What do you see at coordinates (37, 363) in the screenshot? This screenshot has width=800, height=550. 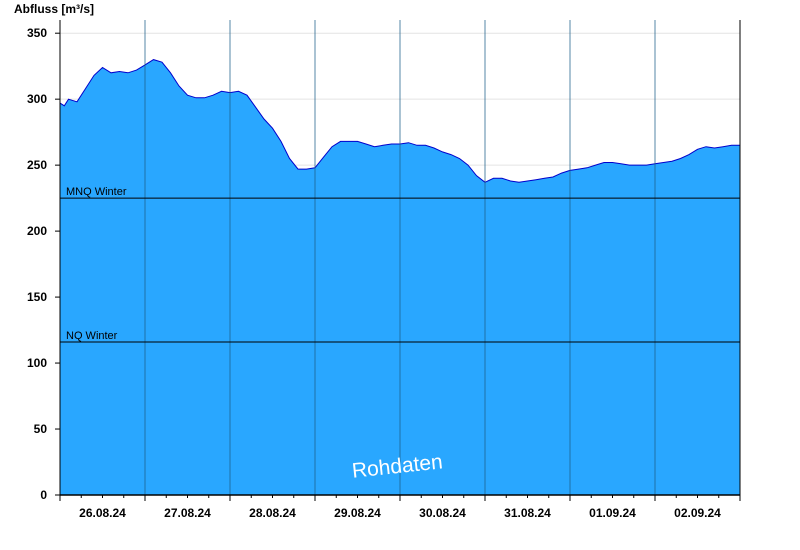 I see `y-tick-label: 100` at bounding box center [37, 363].